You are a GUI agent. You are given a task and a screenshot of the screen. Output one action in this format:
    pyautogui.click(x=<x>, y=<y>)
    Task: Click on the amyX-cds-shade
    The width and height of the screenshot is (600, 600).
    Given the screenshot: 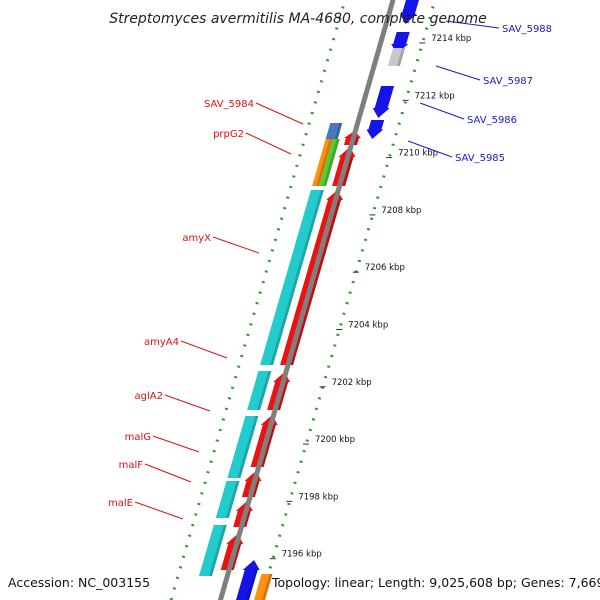 What is the action you would take?
    pyautogui.click(x=297, y=277)
    